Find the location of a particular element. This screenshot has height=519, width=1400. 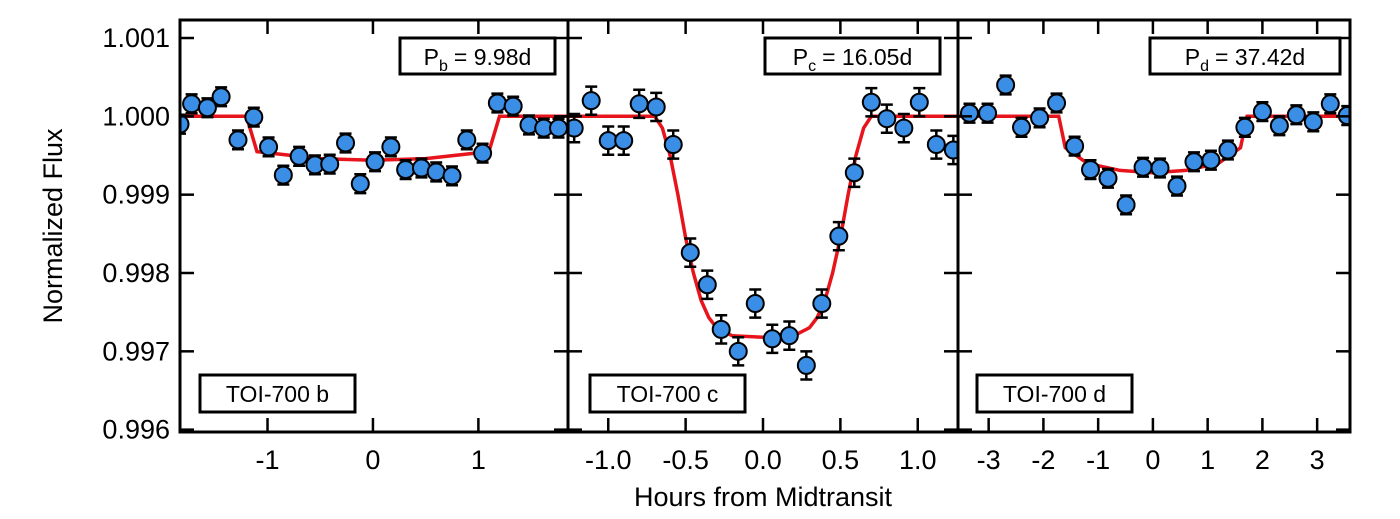

period-value: = 9.98d is located at coordinates (492, 57).